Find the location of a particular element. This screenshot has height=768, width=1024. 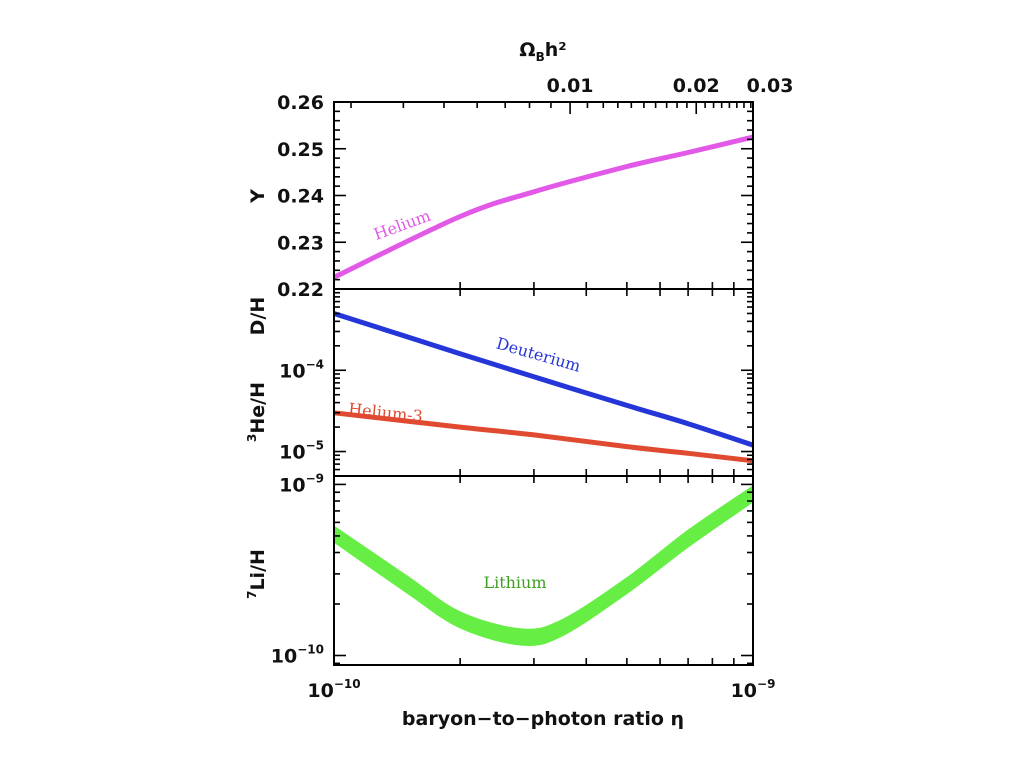

helium-curve is located at coordinates (543, 207).